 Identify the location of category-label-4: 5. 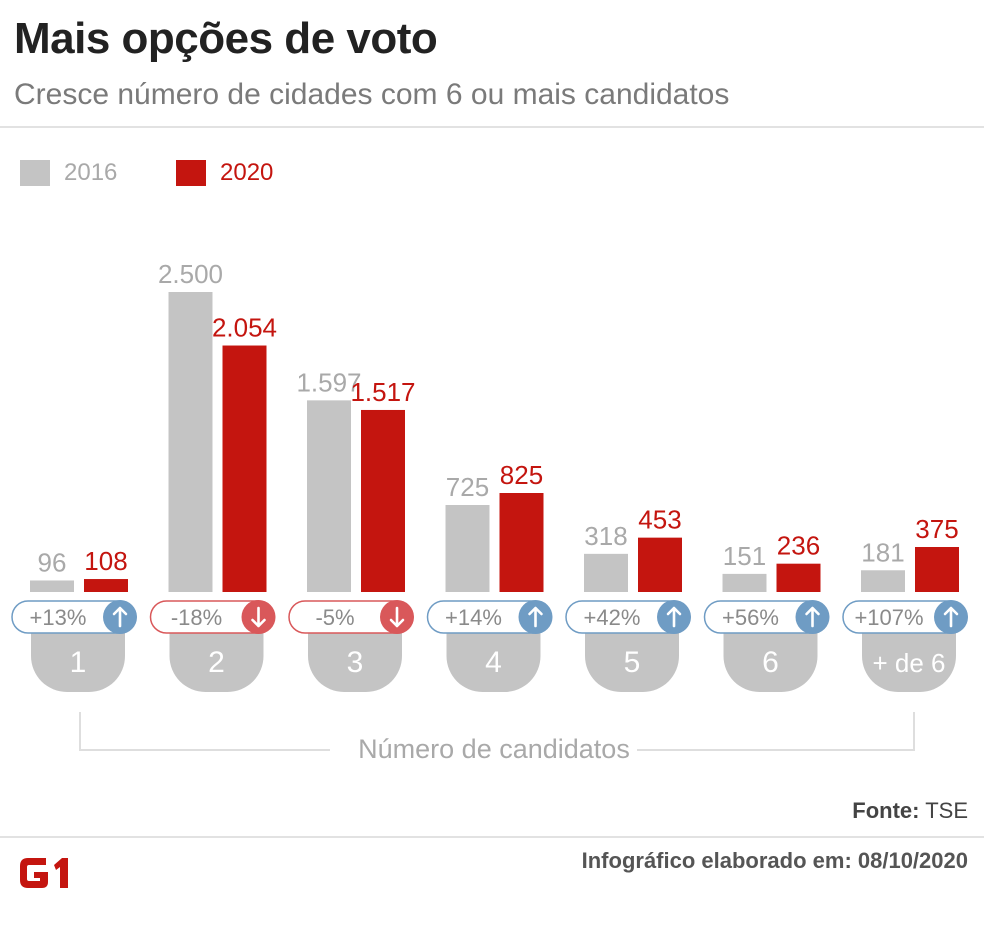
(632, 662).